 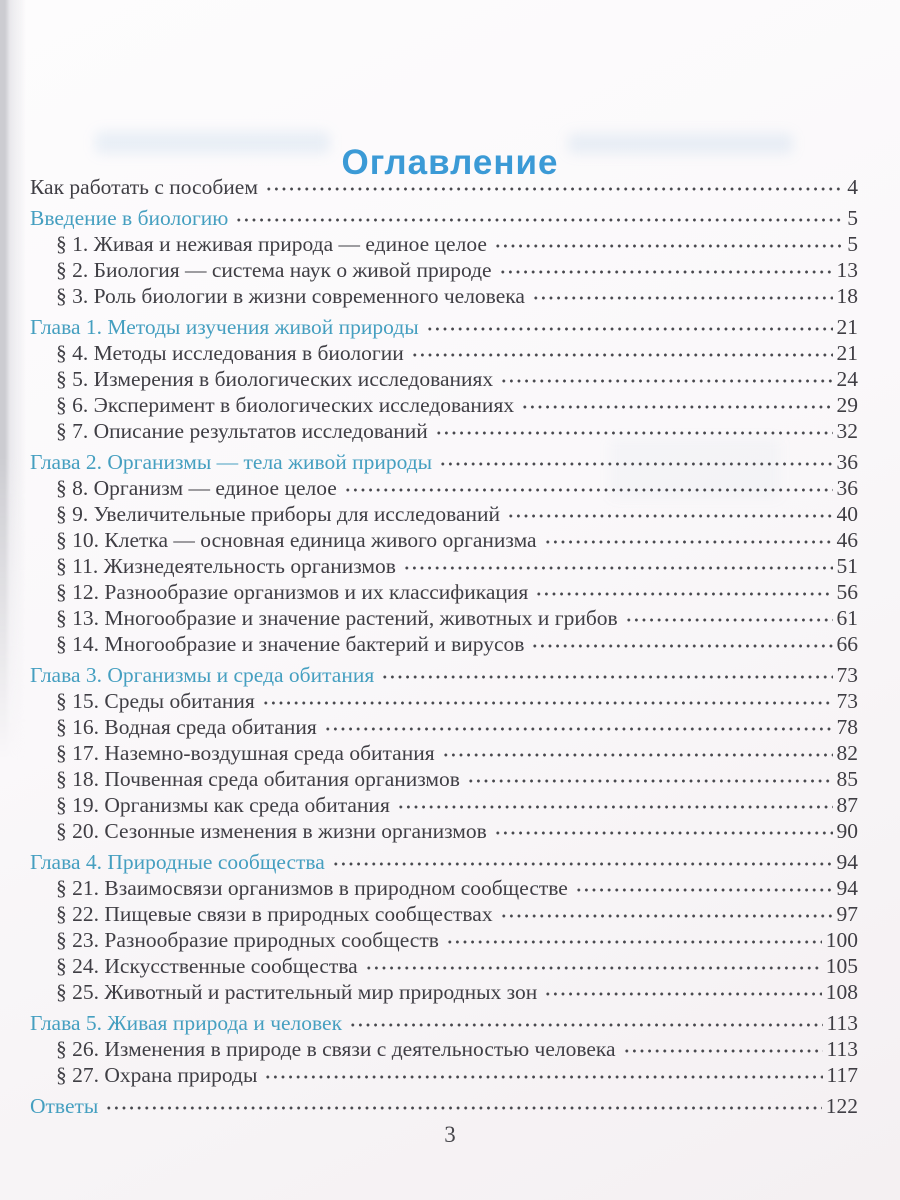 I want to click on toc-entry-page: 100, so click(x=841, y=939).